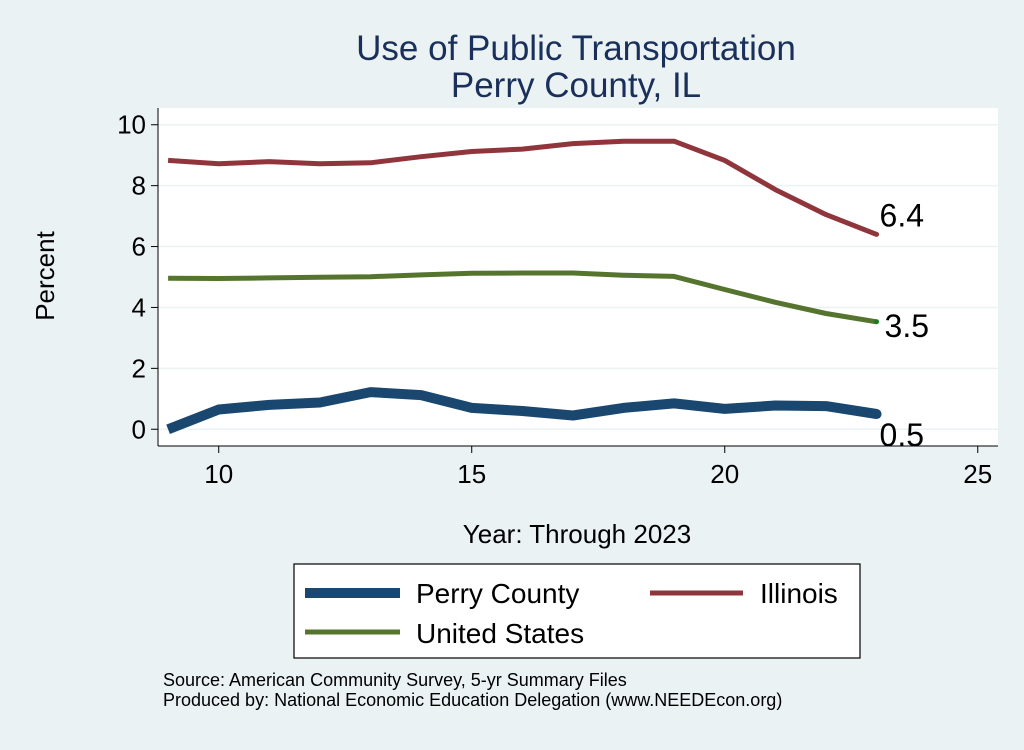 This screenshot has width=1024, height=750. What do you see at coordinates (522, 410) in the screenshot?
I see `series-line-perry-county` at bounding box center [522, 410].